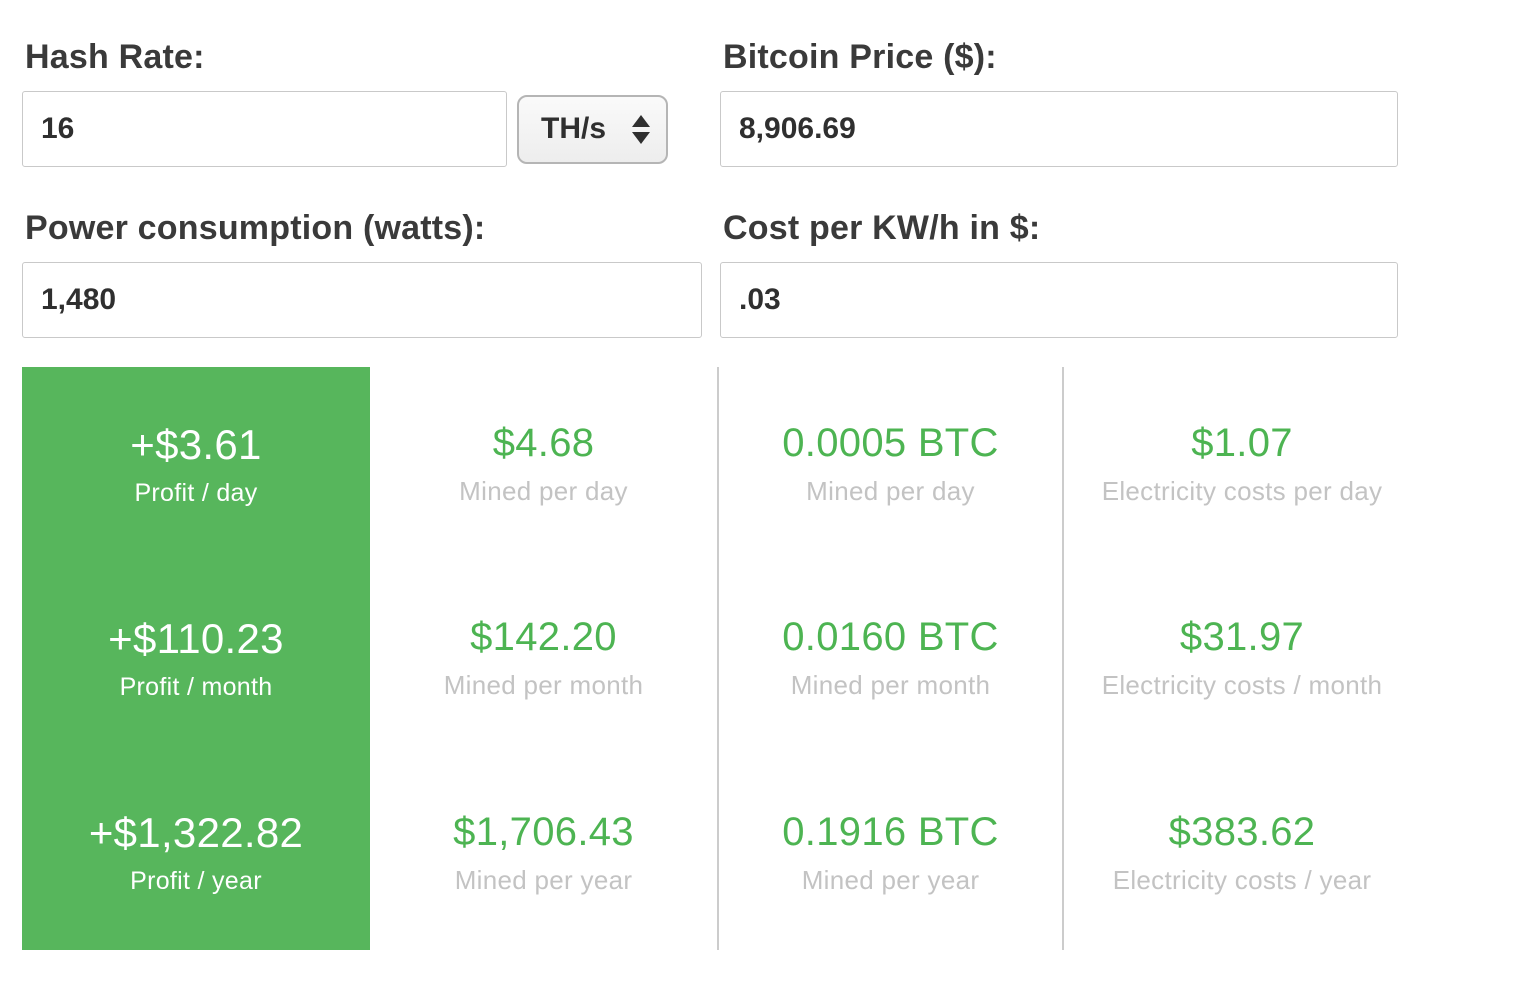 The image size is (1514, 982). I want to click on mined-btc-month-cell: 0.0160 BTC Mined per month, so click(890, 658).